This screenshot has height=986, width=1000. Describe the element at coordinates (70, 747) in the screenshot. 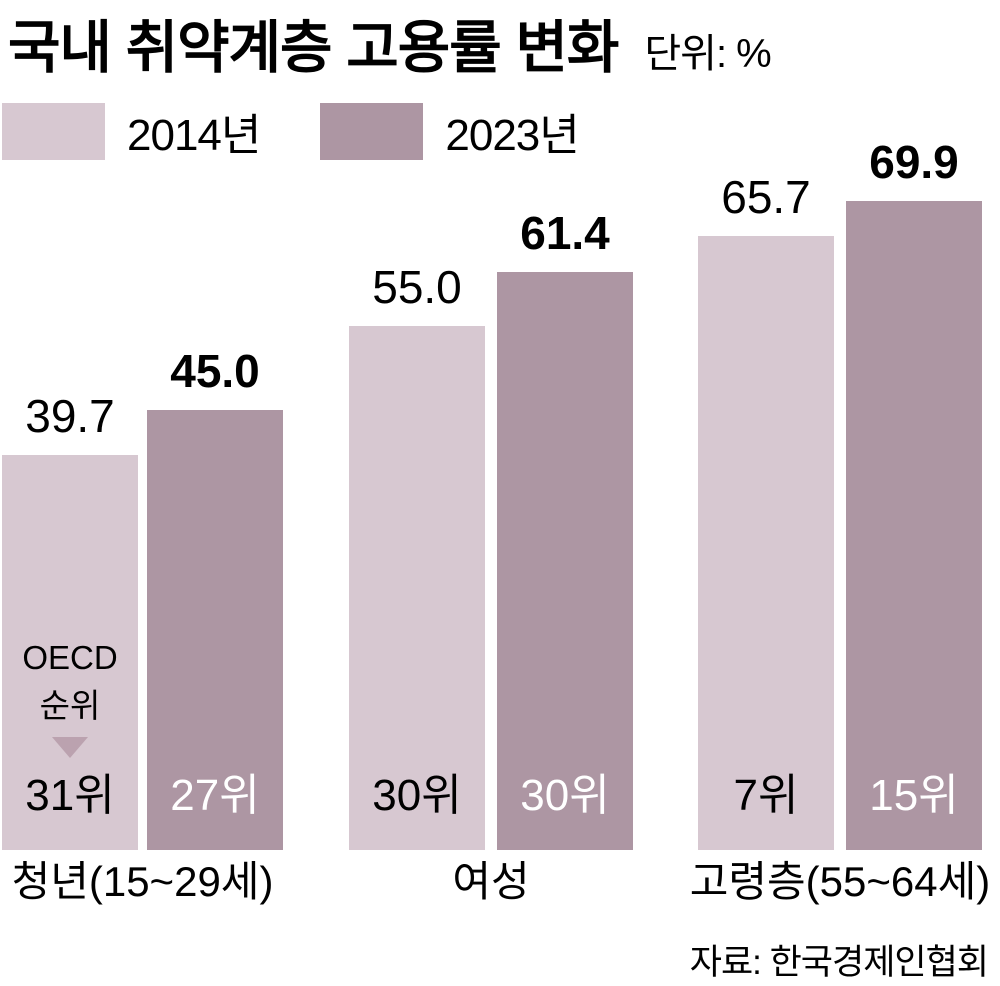

I see `down-arrow-icon` at that location.